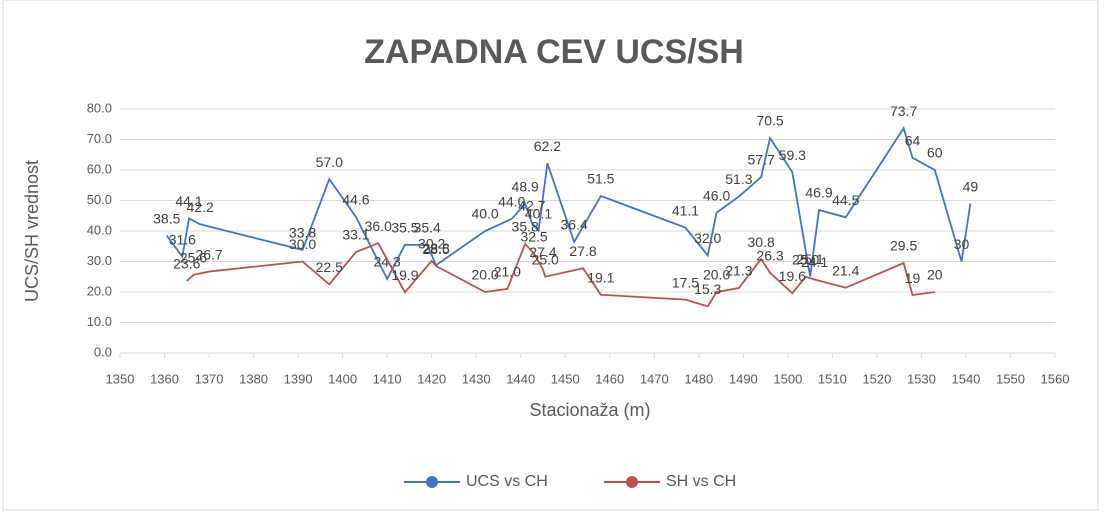  Describe the element at coordinates (404, 227) in the screenshot. I see `data-label: 35.5` at that location.